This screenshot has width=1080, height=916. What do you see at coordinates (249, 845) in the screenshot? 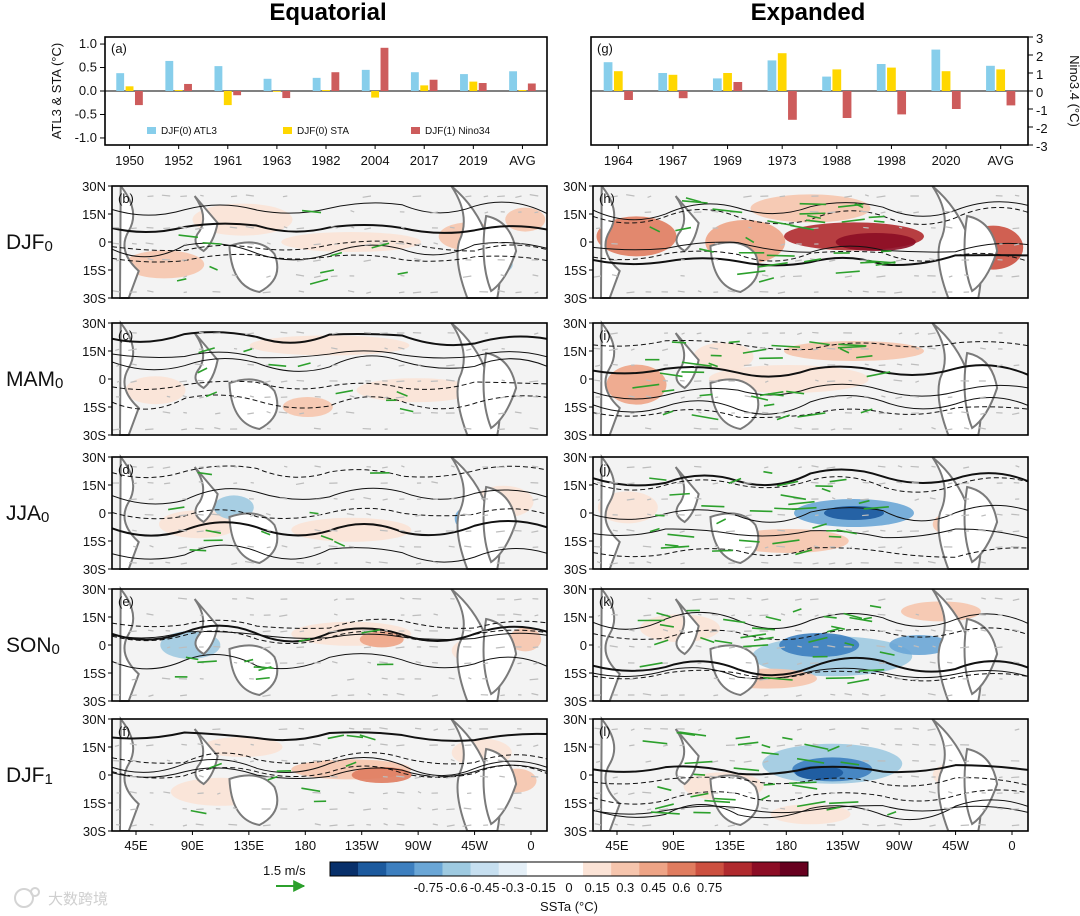
I see `lon-tick-label: 135E` at bounding box center [249, 845].